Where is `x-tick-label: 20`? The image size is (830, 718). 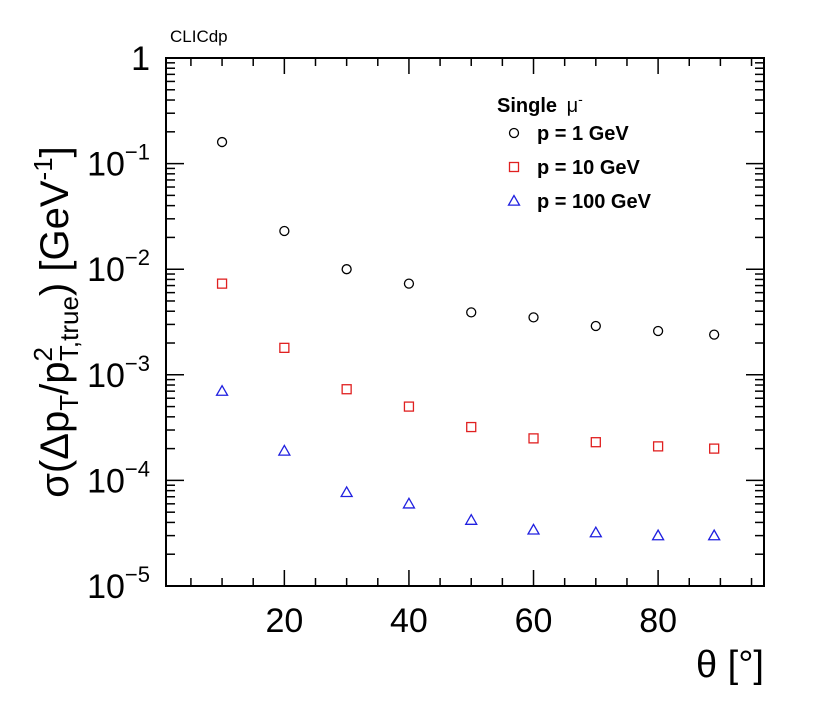
x-tick-label: 20 is located at coordinates (284, 621).